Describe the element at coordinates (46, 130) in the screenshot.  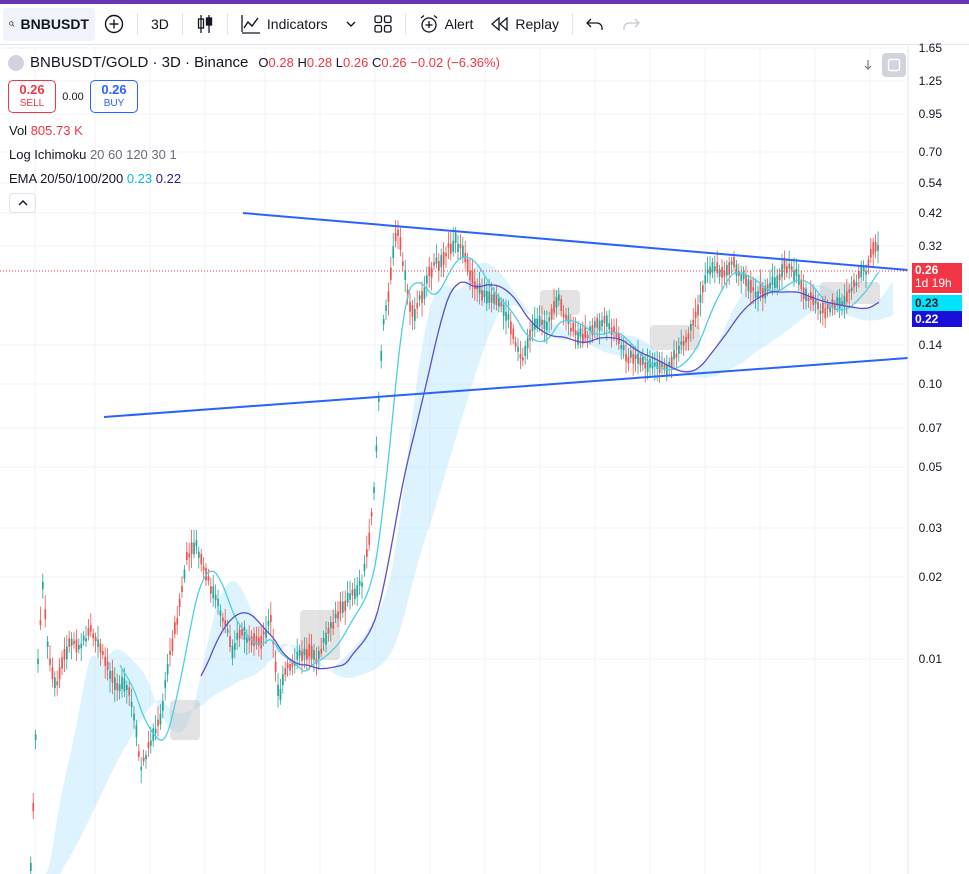
I see `volume-legend: Vol 805.73 K` at that location.